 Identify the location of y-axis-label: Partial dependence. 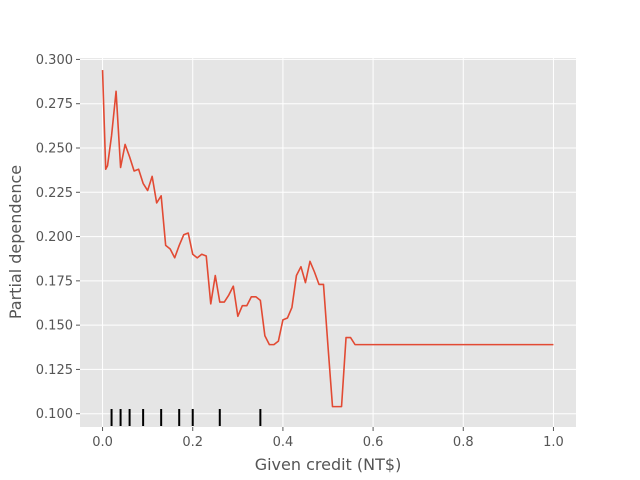
(15, 242).